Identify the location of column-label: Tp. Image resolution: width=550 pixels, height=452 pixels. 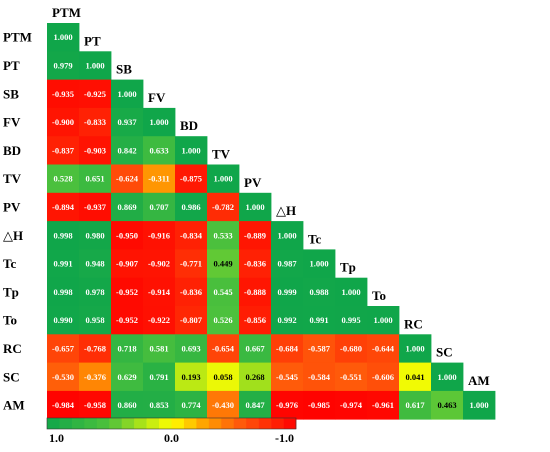
(348, 267).